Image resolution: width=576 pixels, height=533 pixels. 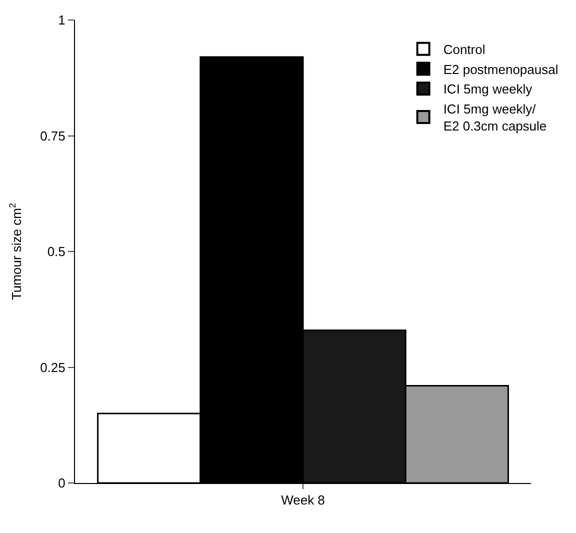 I want to click on x-tick-label: Week 8, so click(x=303, y=500).